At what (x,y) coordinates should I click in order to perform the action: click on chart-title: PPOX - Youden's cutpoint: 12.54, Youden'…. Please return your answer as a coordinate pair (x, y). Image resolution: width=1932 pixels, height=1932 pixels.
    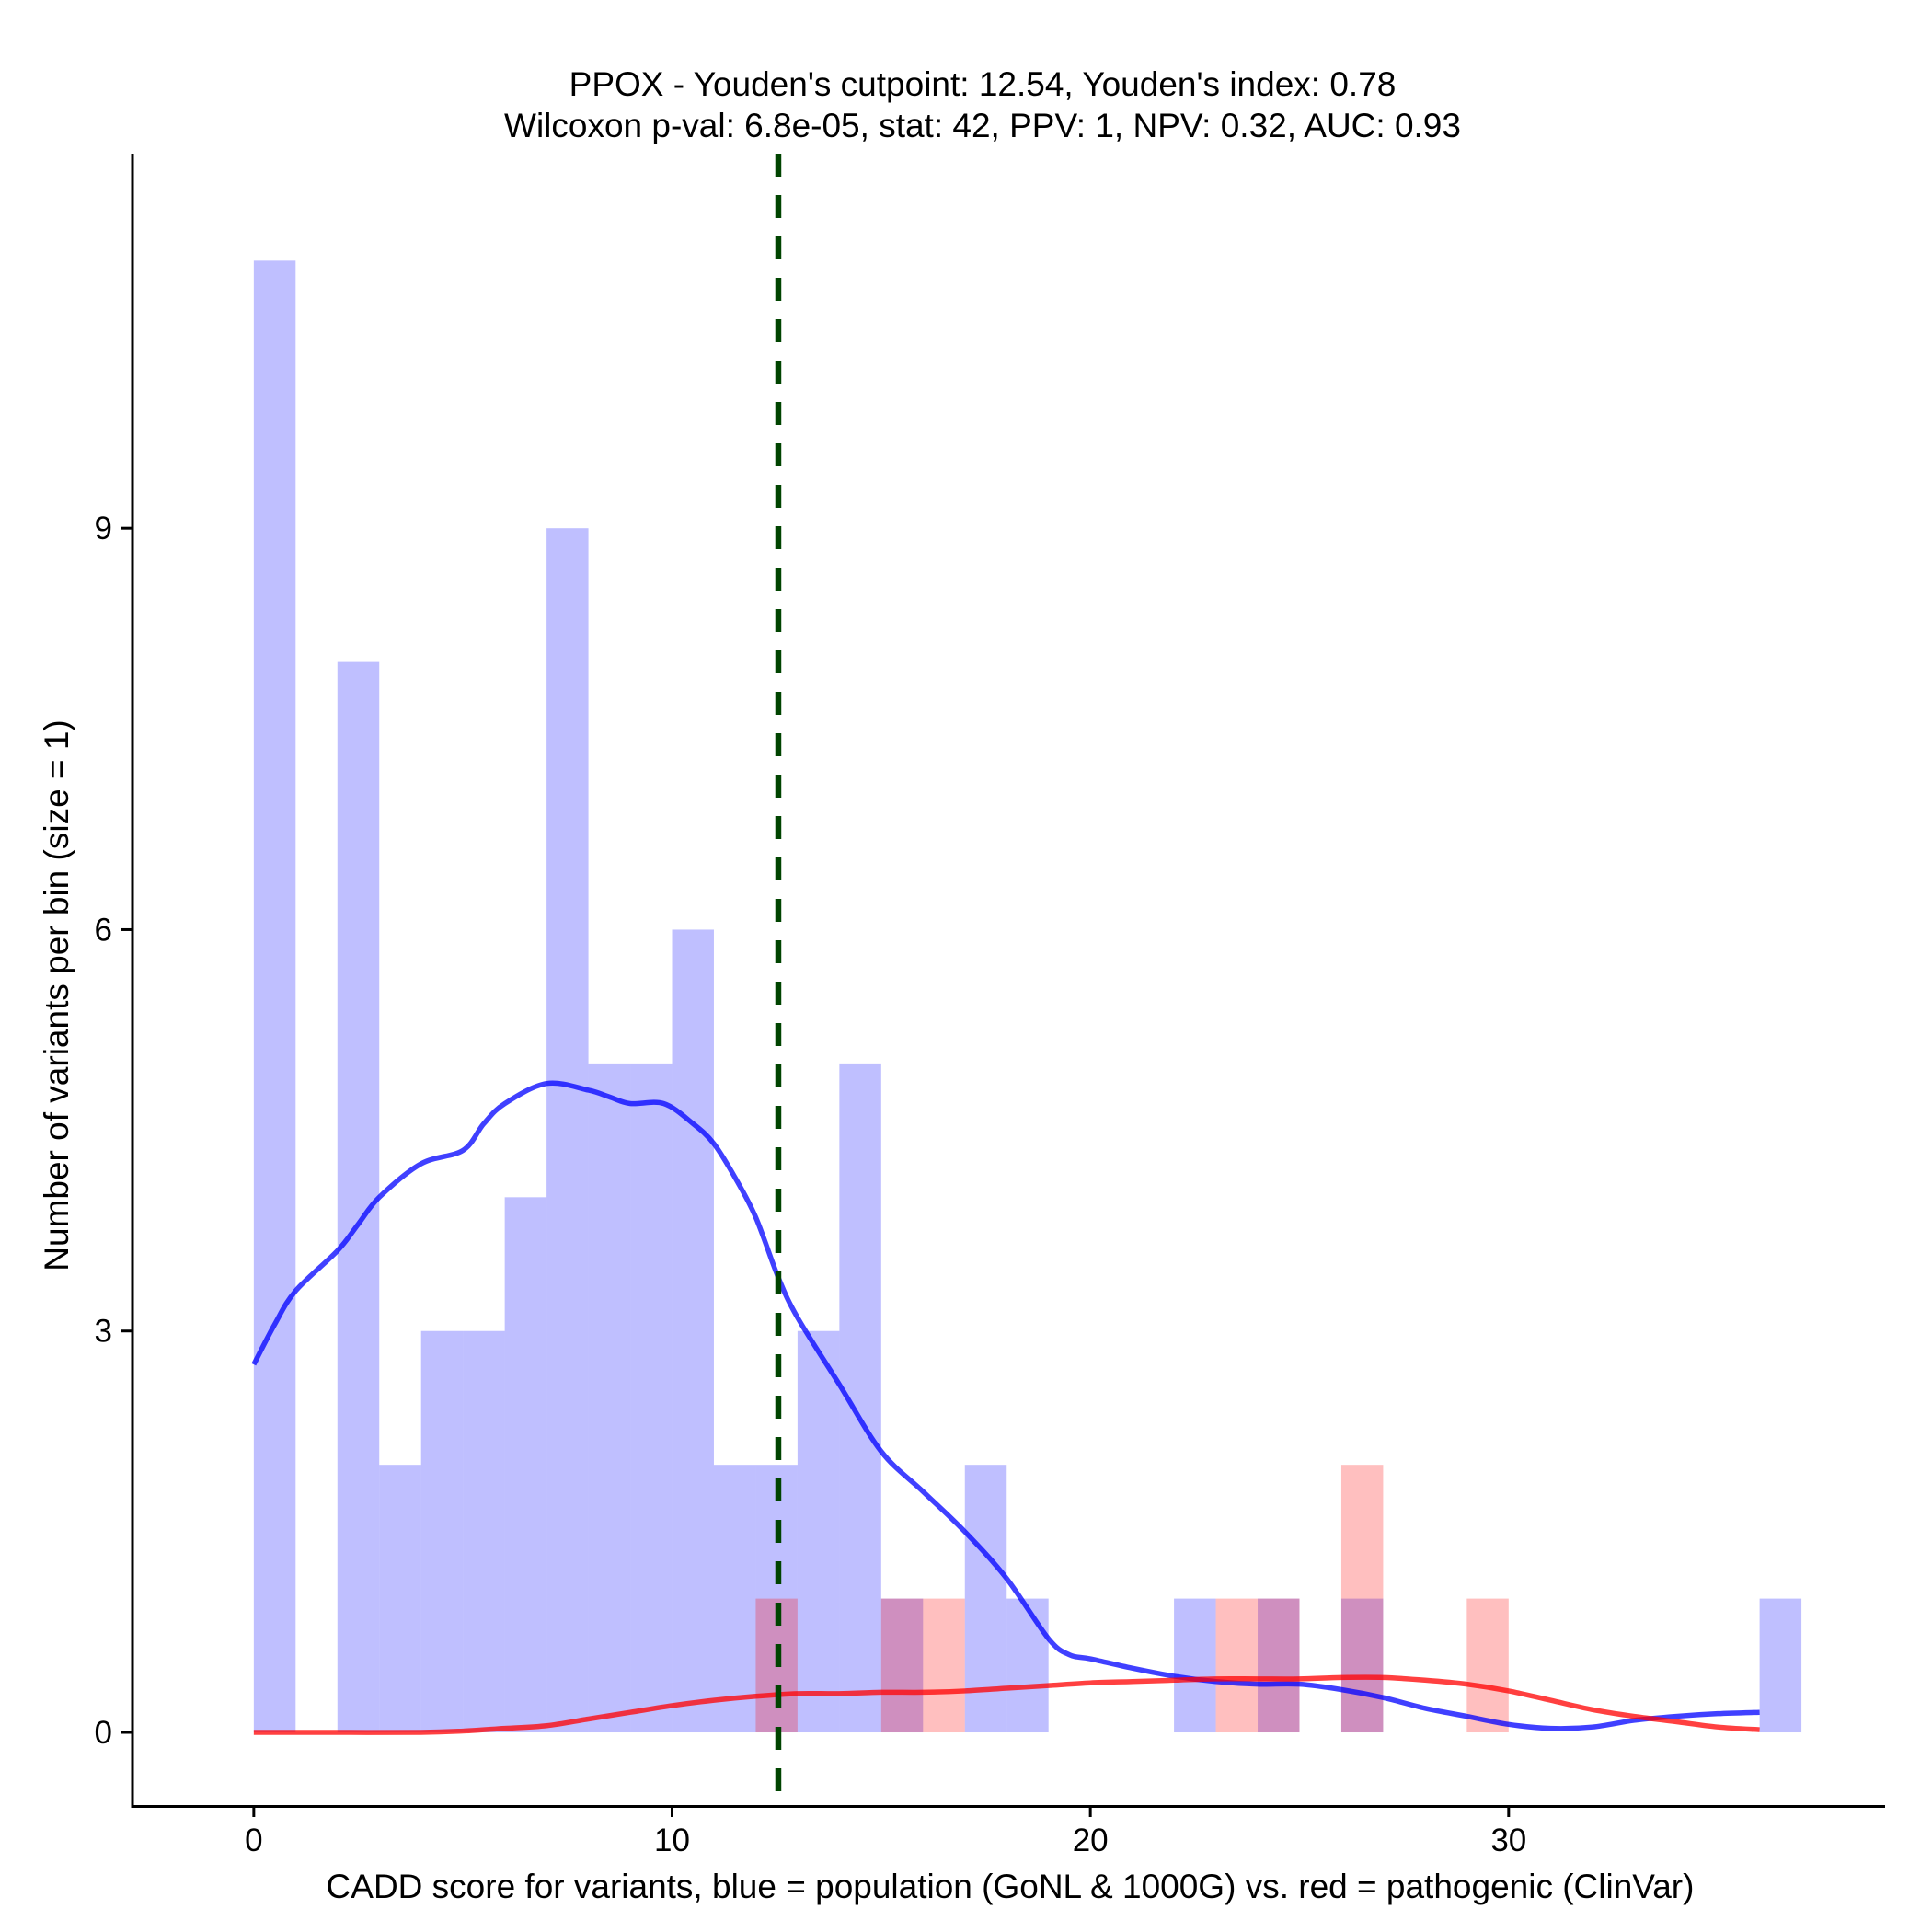
    Looking at the image, I should click on (983, 84).